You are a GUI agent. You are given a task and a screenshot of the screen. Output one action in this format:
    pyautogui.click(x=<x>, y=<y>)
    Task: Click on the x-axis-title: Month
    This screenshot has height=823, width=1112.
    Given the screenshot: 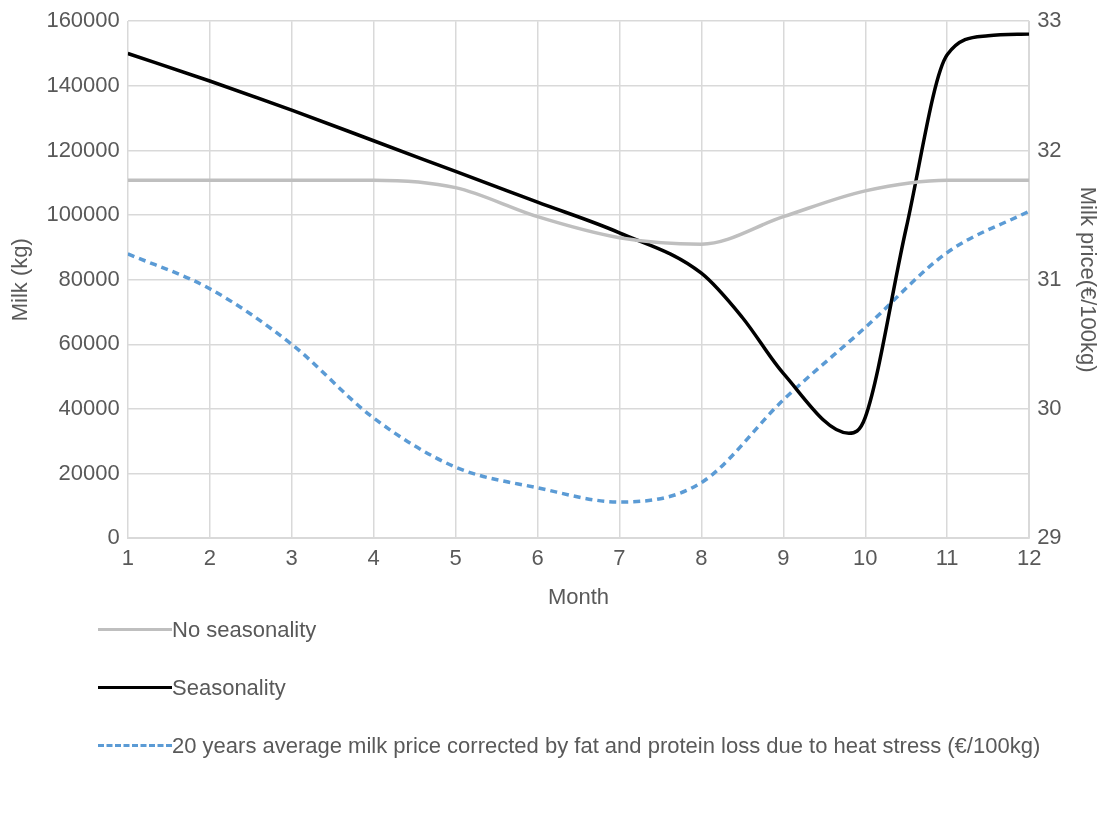 What is the action you would take?
    pyautogui.click(x=578, y=596)
    